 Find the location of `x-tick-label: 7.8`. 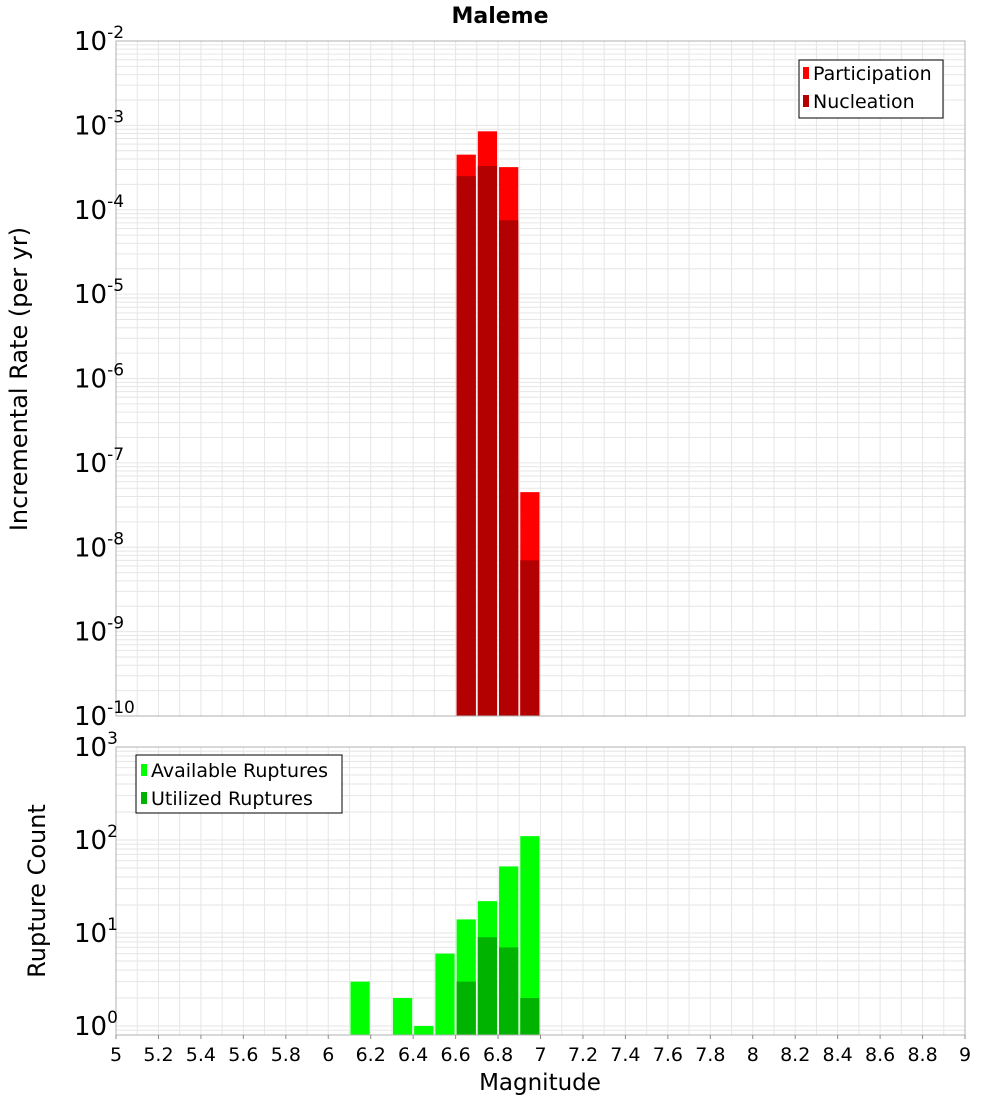

x-tick-label: 7.8 is located at coordinates (710, 1055).